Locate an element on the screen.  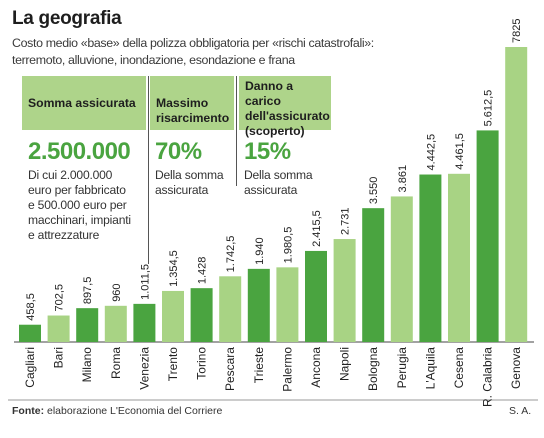
category-label: Venezia is located at coordinates (144, 368).